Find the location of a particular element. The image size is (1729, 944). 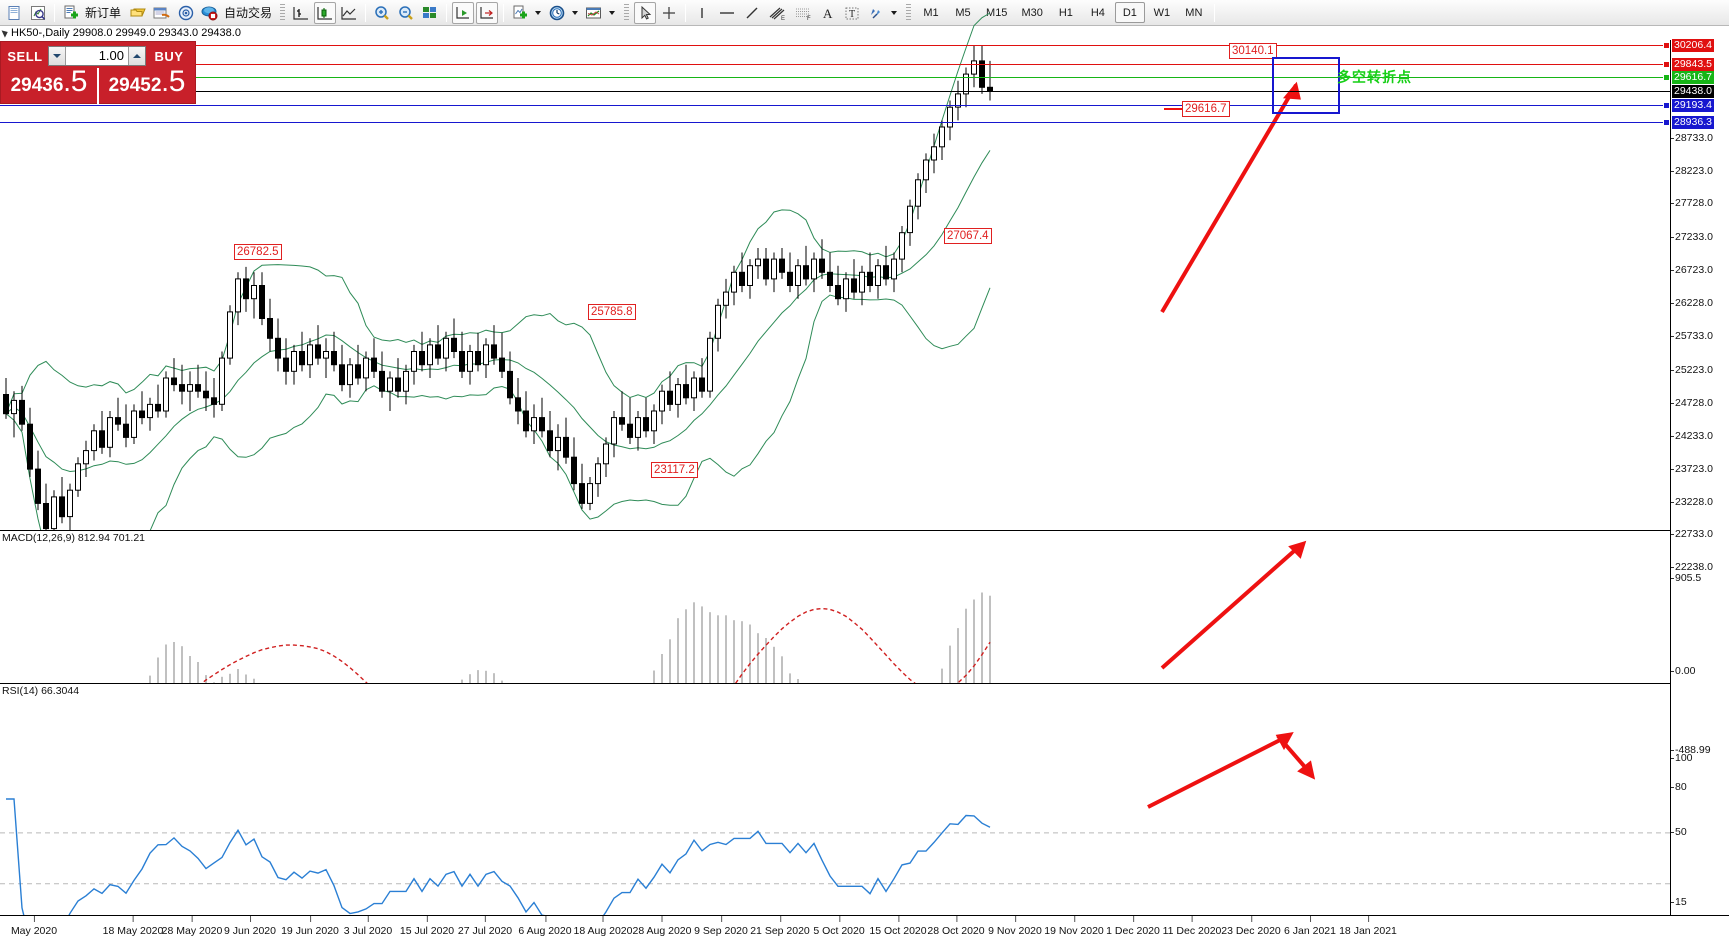

price-axis-tick: 28733.0 is located at coordinates (1692, 138).